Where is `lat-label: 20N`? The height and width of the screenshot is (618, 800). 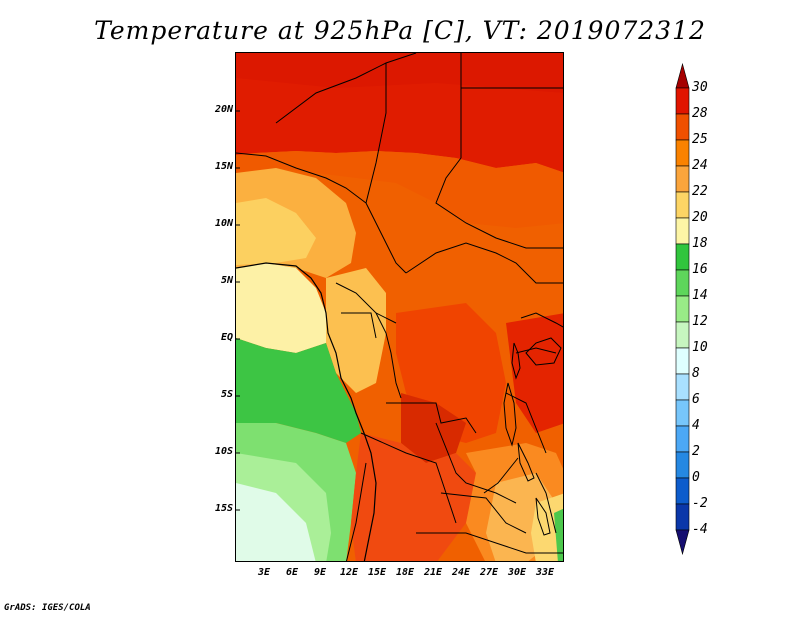
lat-label: 20N is located at coordinates (223, 109).